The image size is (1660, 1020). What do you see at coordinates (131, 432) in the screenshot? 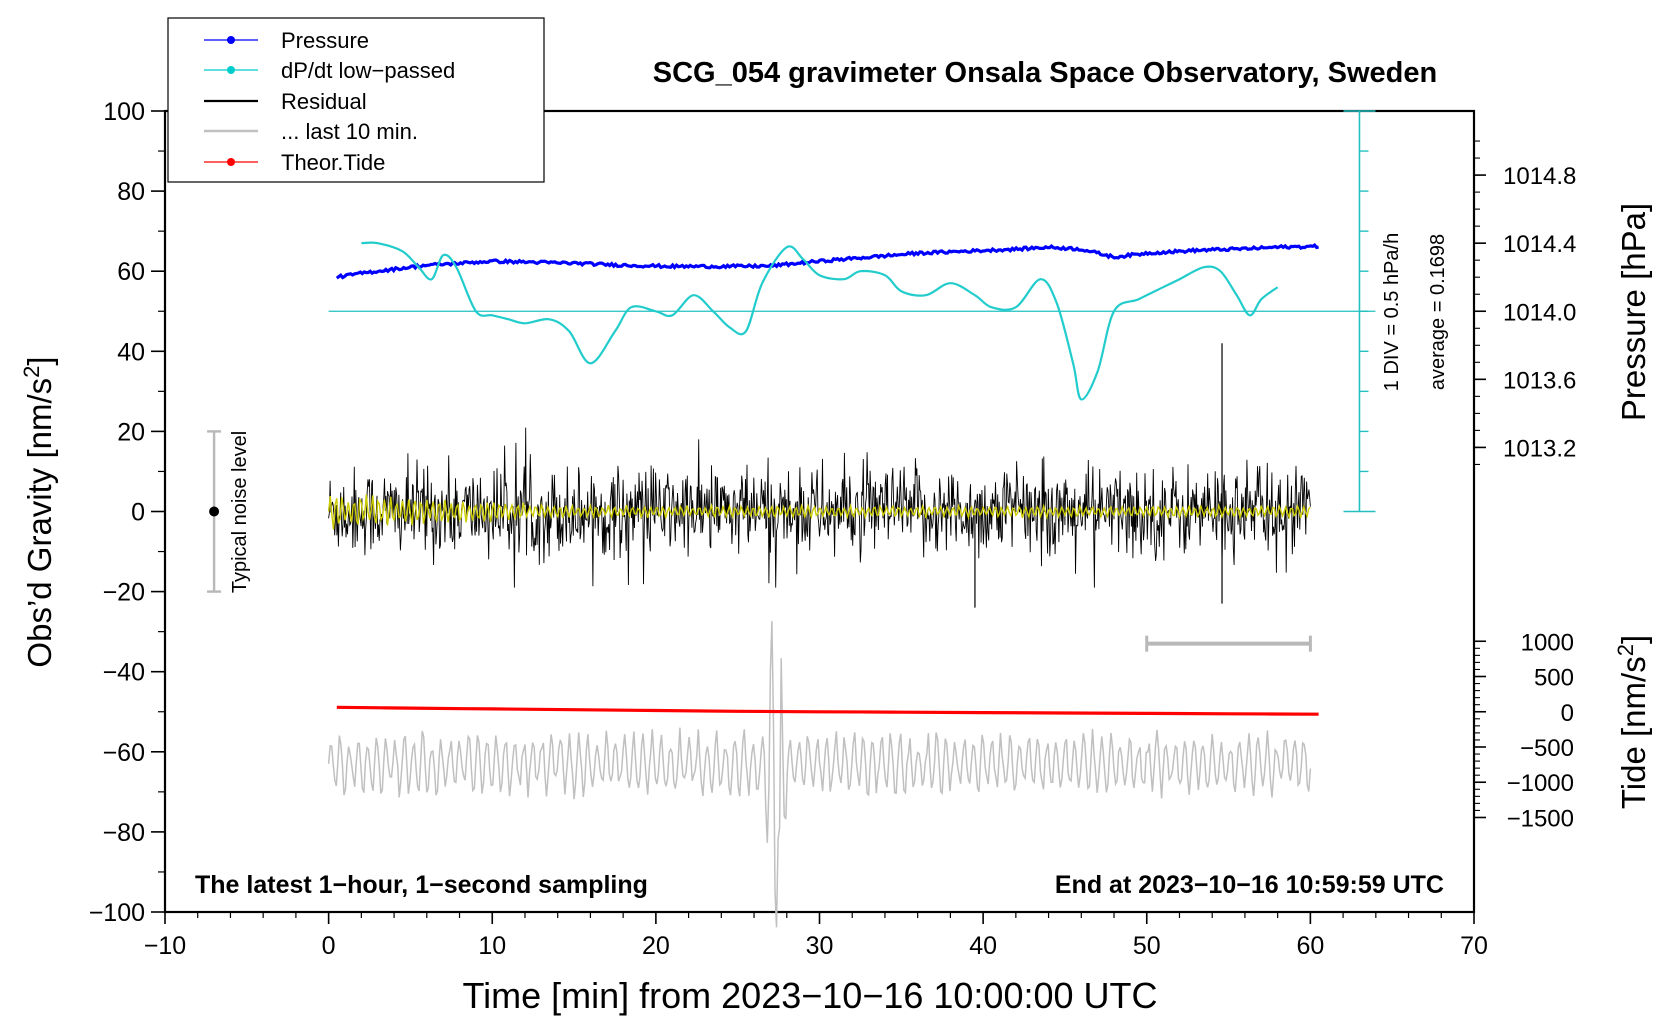
I see `y-tick-label: 20` at bounding box center [131, 432].